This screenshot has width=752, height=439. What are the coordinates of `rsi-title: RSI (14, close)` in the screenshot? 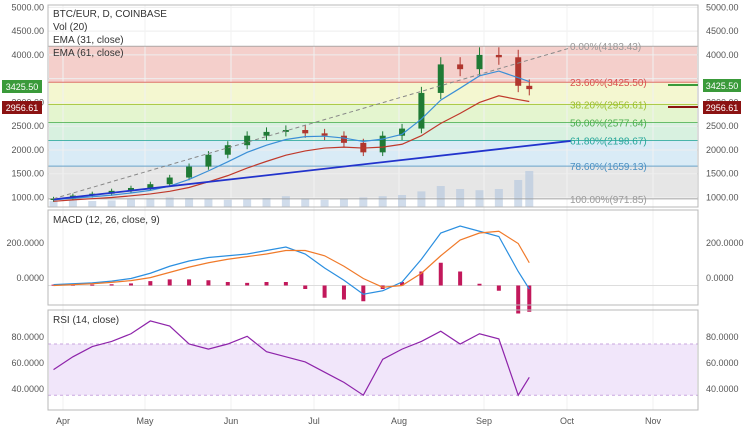 It's located at (86, 320).